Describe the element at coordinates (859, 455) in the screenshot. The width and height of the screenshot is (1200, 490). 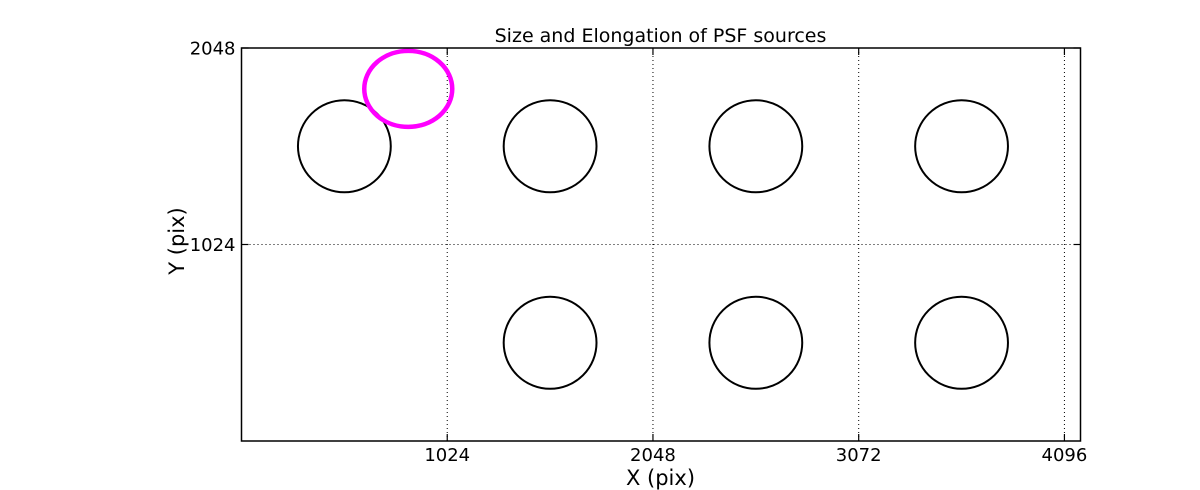
I see `x-tick-label-3072: 3072` at that location.